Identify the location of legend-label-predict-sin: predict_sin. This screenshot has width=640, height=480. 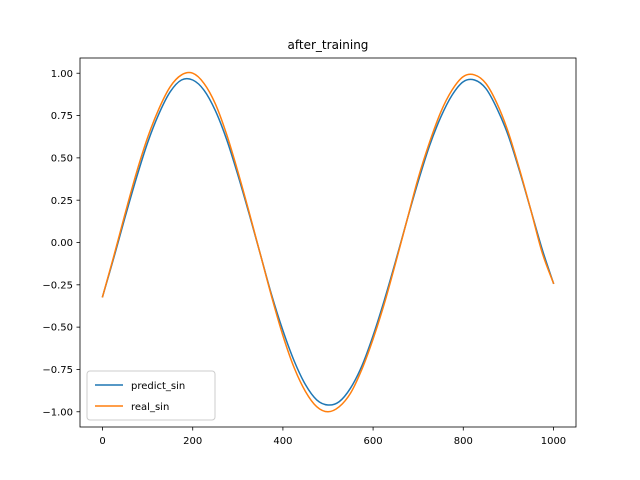
(158, 386).